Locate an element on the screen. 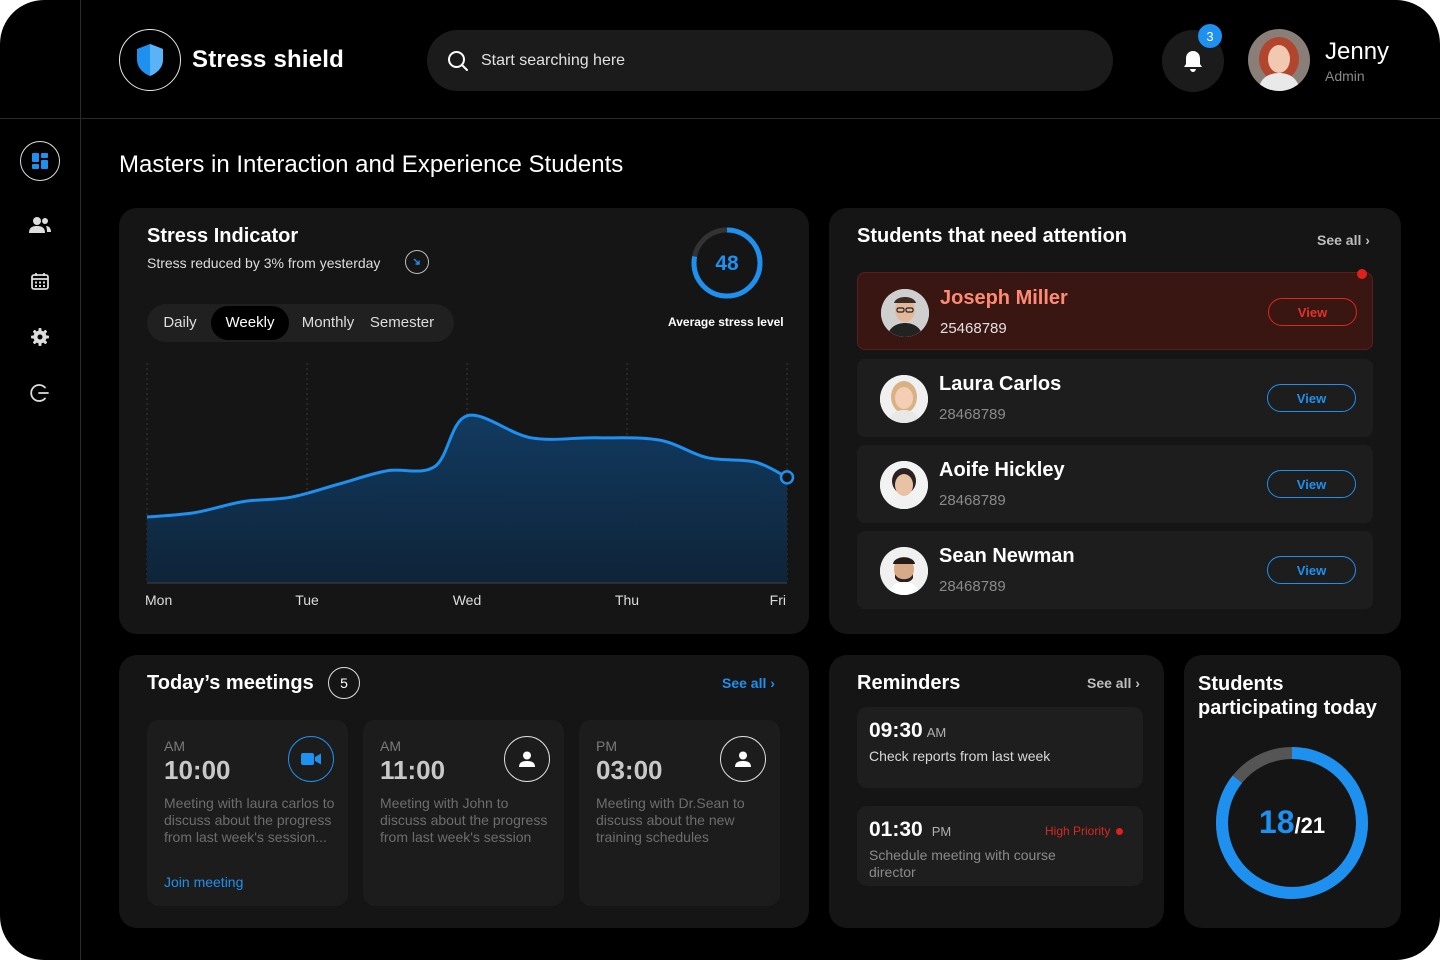  shield-logo-icon is located at coordinates (150, 60).